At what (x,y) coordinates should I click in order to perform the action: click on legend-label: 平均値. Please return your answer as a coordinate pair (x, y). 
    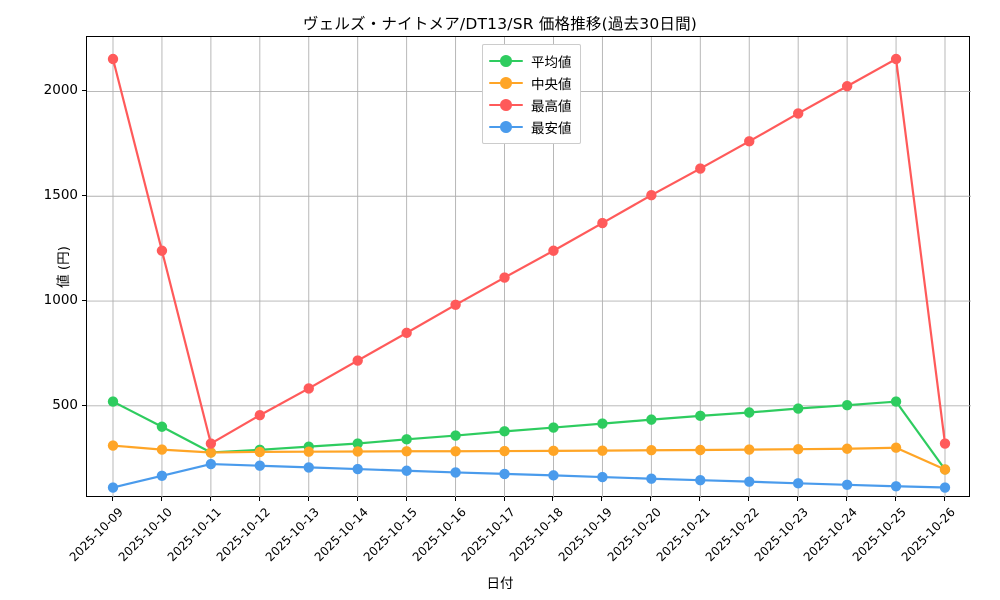
    Looking at the image, I should click on (551, 63).